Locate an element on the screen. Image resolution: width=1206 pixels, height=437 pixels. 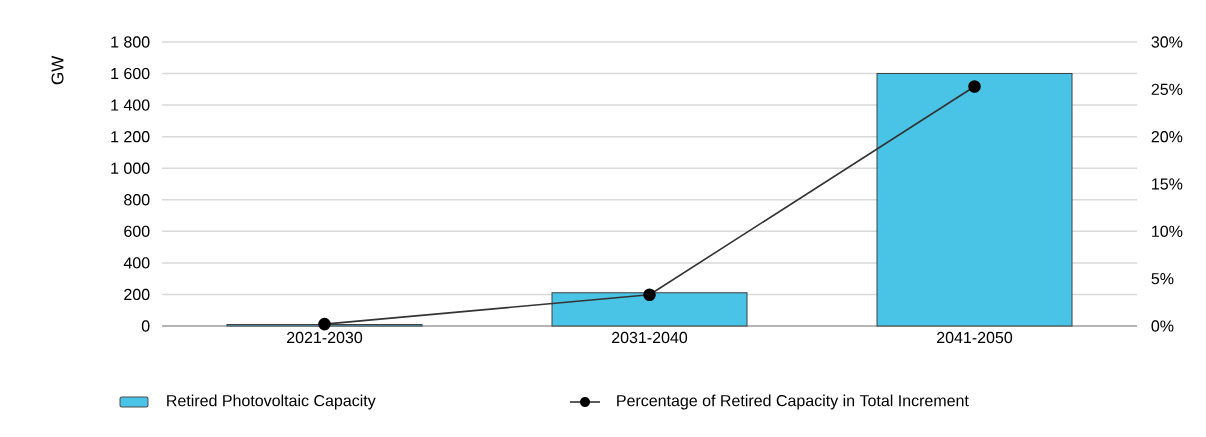
legend-label: Percentage of Retired Capacity in Total Increment is located at coordinates (793, 402).